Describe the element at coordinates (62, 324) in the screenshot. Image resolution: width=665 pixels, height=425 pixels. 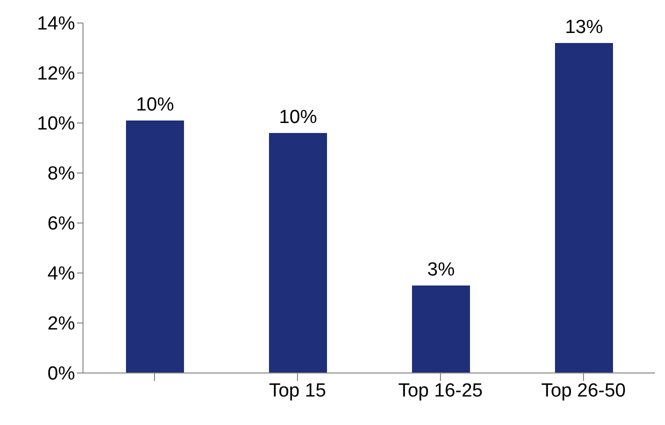
I see `y-tick-label: 2%` at that location.